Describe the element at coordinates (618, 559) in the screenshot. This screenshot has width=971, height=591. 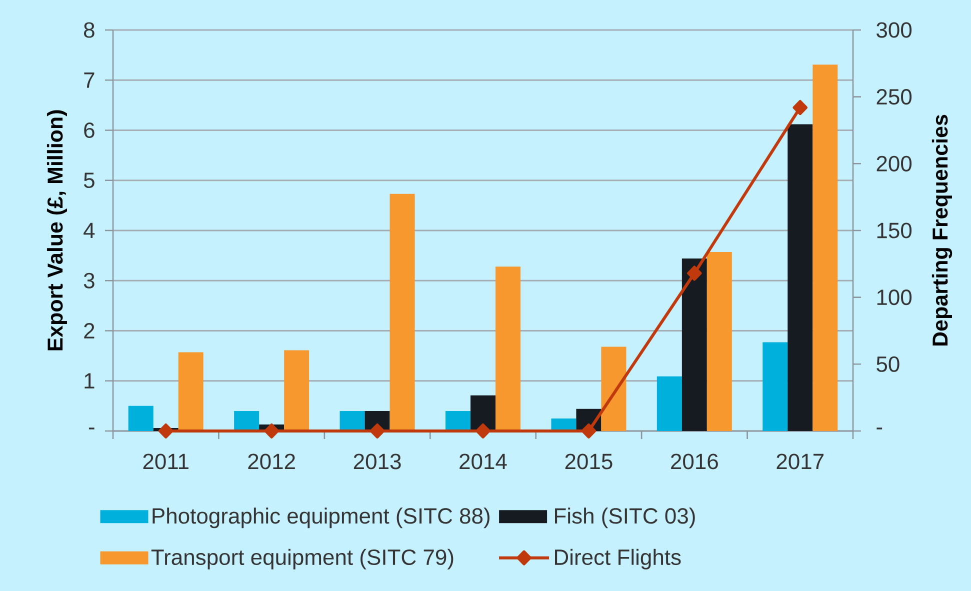
I see `legend-label: Direct Flights` at that location.